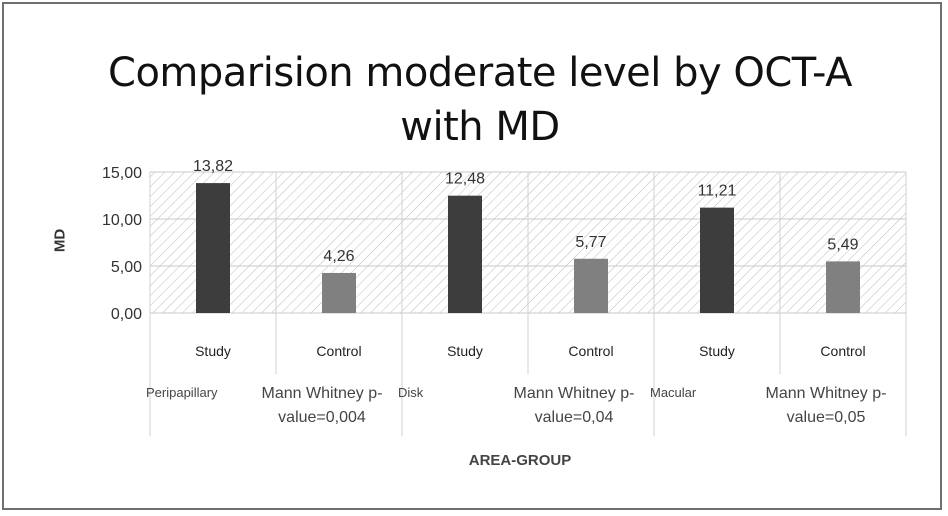 The width and height of the screenshot is (948, 516). Describe the element at coordinates (574, 405) in the screenshot. I see `p-value-label: Mann Whitney p-value=0,04` at that location.